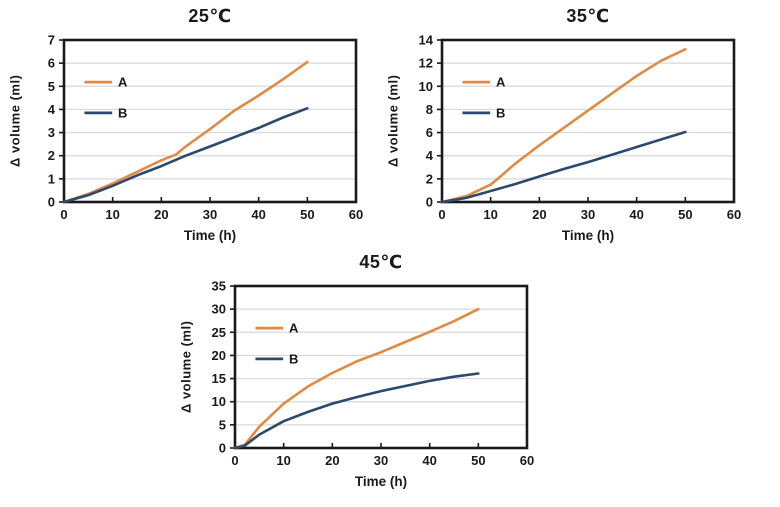 This screenshot has width=780, height=507. I want to click on y-tick-label: 20, so click(219, 355).